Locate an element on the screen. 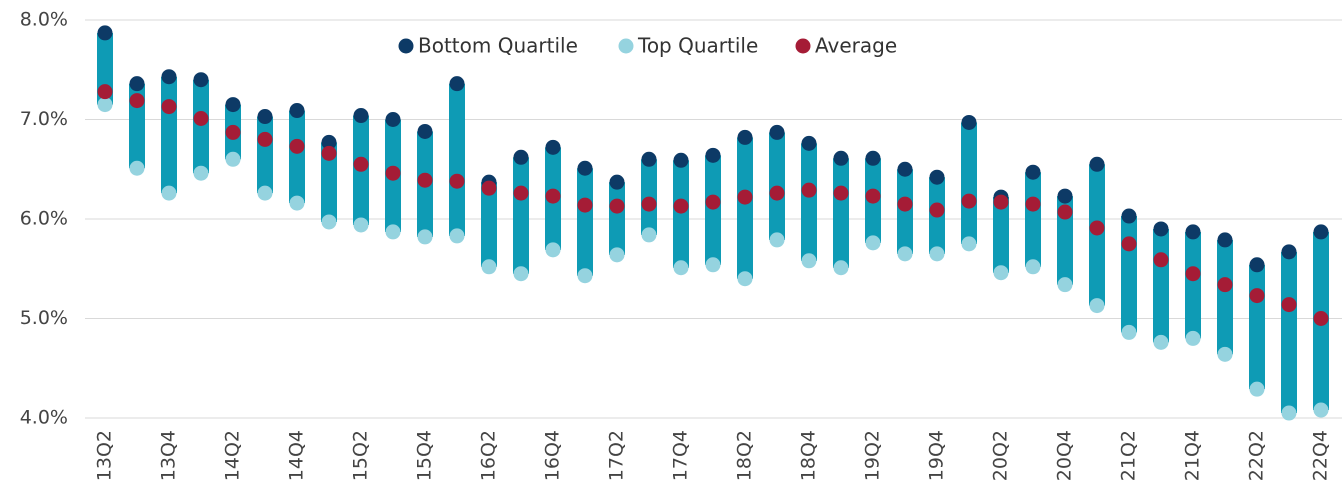 This screenshot has height=502, width=1342. y-tick-label: 7.0% is located at coordinates (44, 119).